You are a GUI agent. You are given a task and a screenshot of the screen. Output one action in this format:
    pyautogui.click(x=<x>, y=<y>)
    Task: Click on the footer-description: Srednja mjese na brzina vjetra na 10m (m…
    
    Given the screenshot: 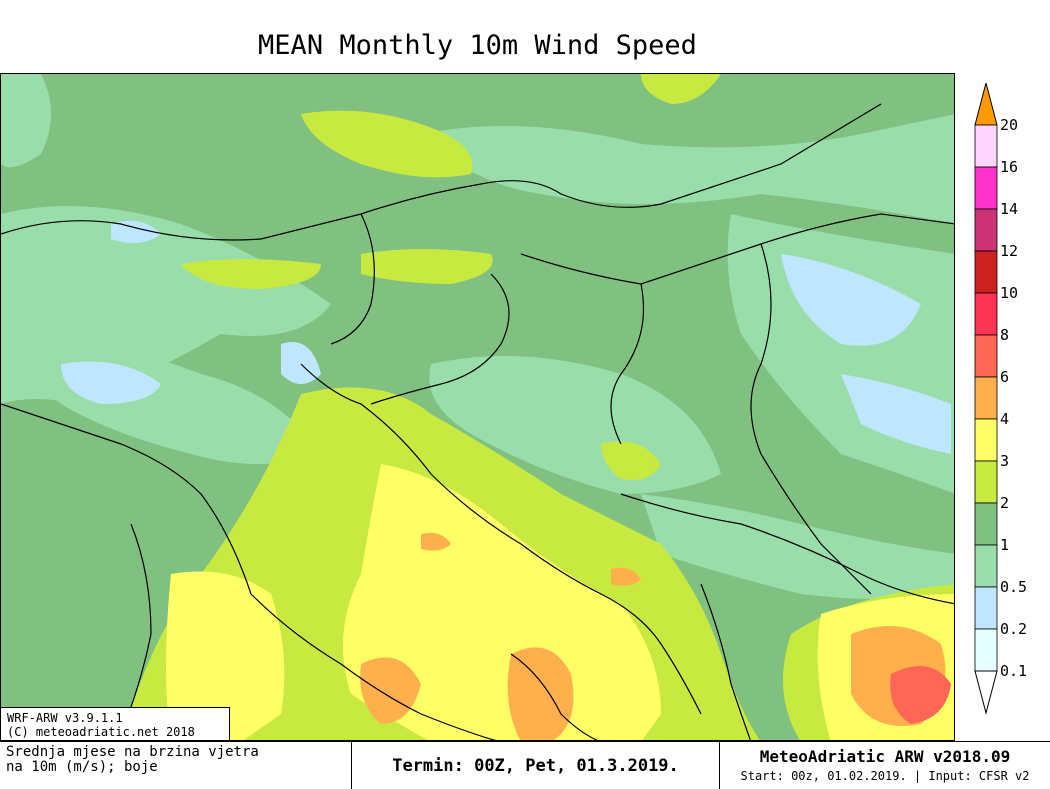 What is the action you would take?
    pyautogui.click(x=176, y=765)
    